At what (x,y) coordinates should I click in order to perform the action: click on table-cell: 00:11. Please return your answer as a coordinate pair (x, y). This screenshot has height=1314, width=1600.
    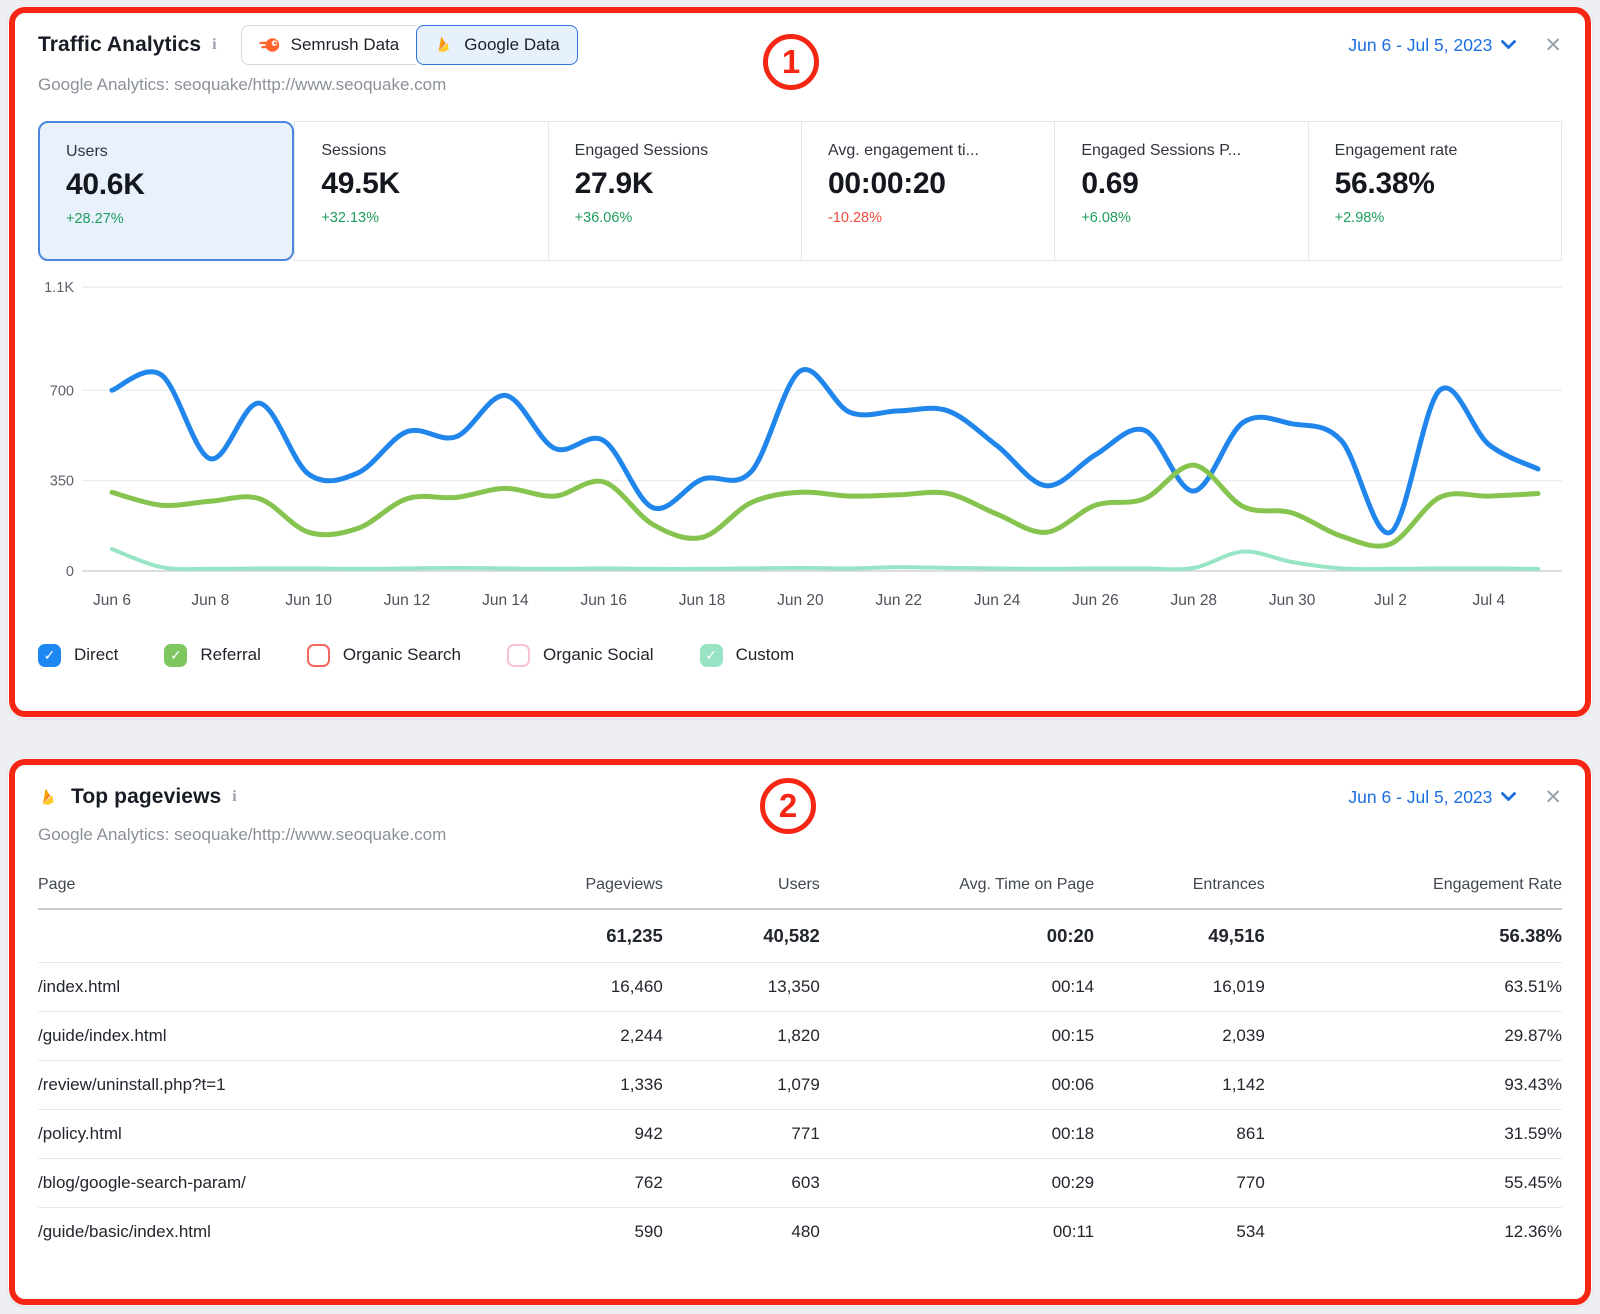
    Looking at the image, I should click on (1073, 1231).